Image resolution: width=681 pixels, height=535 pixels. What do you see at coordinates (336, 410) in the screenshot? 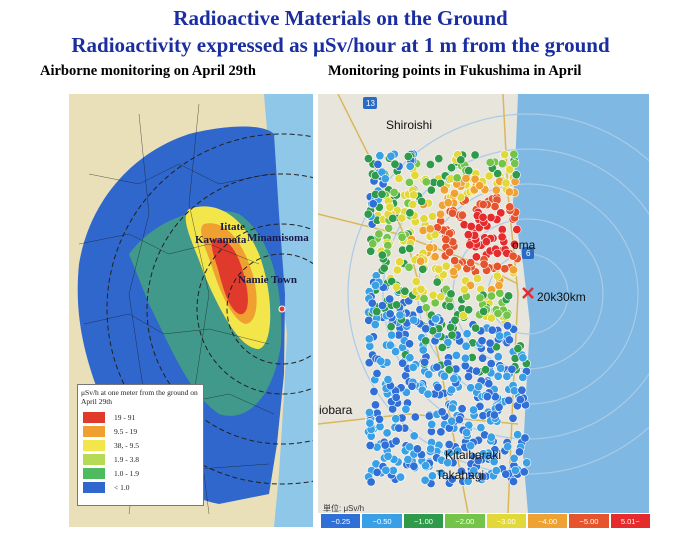
I see `place-iobara: iobara` at bounding box center [336, 410].